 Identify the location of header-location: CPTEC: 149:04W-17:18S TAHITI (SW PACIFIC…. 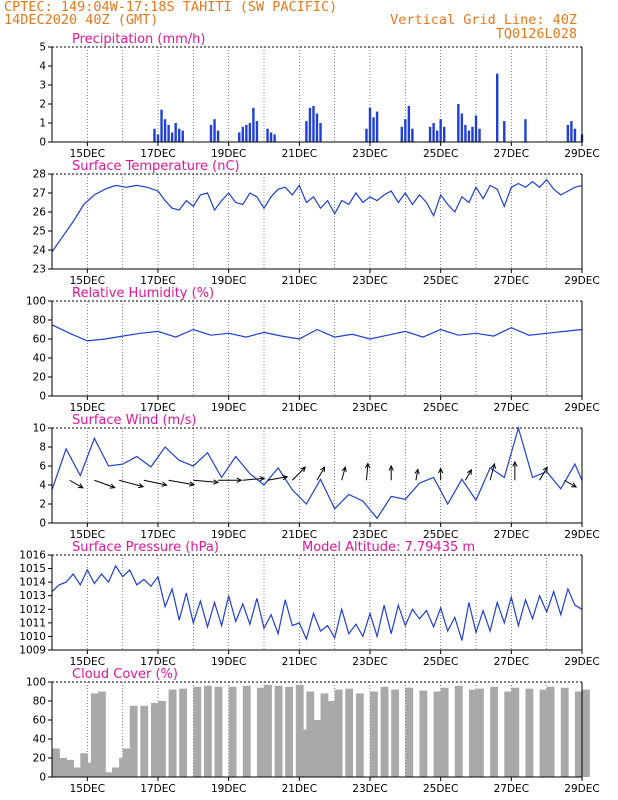
(171, 7).